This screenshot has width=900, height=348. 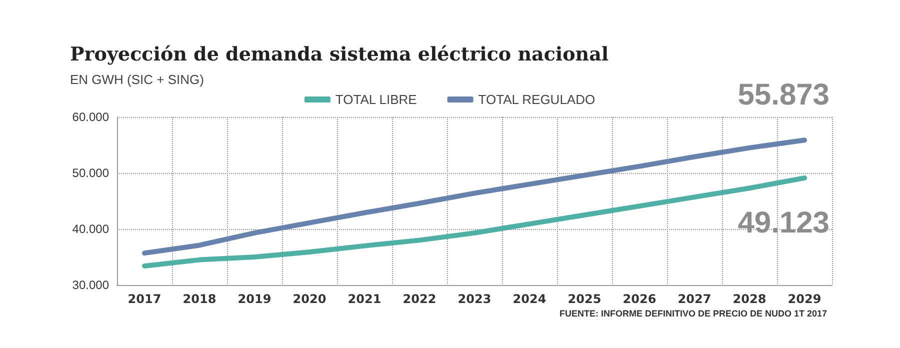 I want to click on x-tick-label: 2020, so click(x=309, y=299).